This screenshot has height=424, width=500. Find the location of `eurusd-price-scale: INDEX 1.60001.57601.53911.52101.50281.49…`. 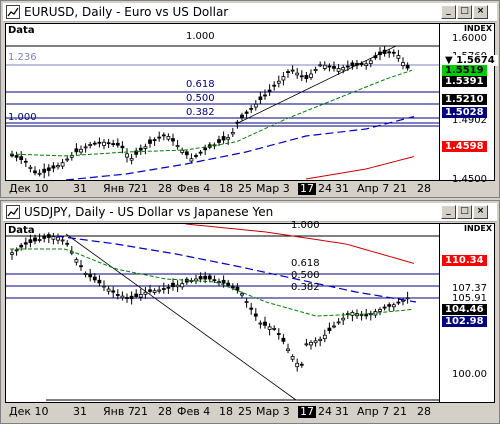

eurusd-price-scale: INDEX 1.60001.57601.53911.52101.50281.49… is located at coordinates (469, 104).